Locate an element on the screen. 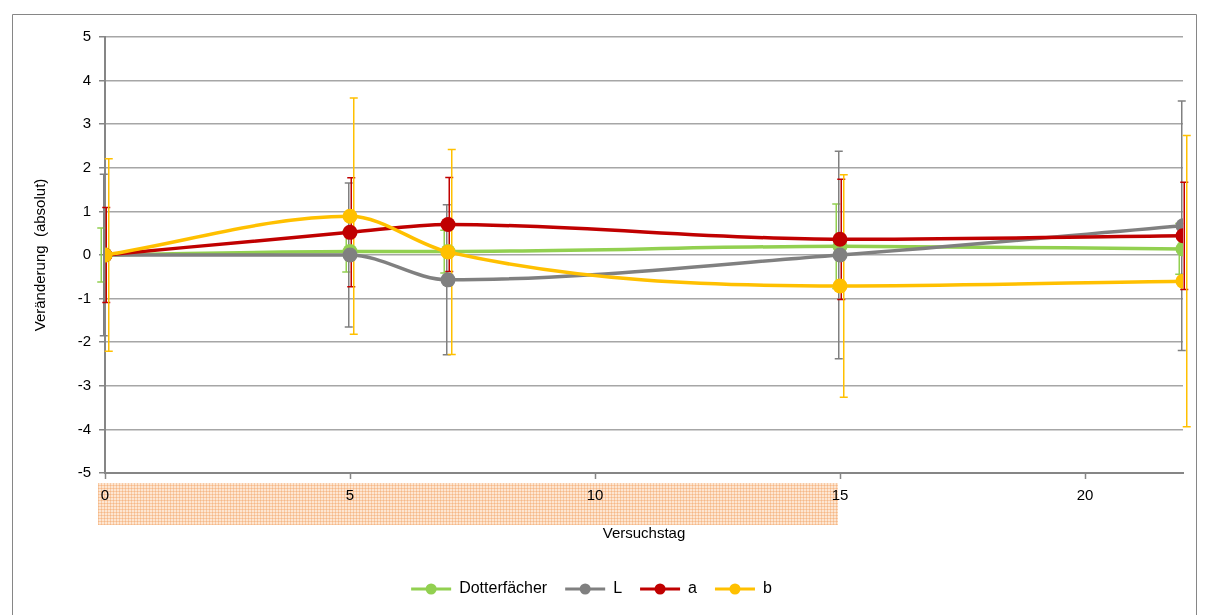  y-tick-label: 0 is located at coordinates (86, 254).